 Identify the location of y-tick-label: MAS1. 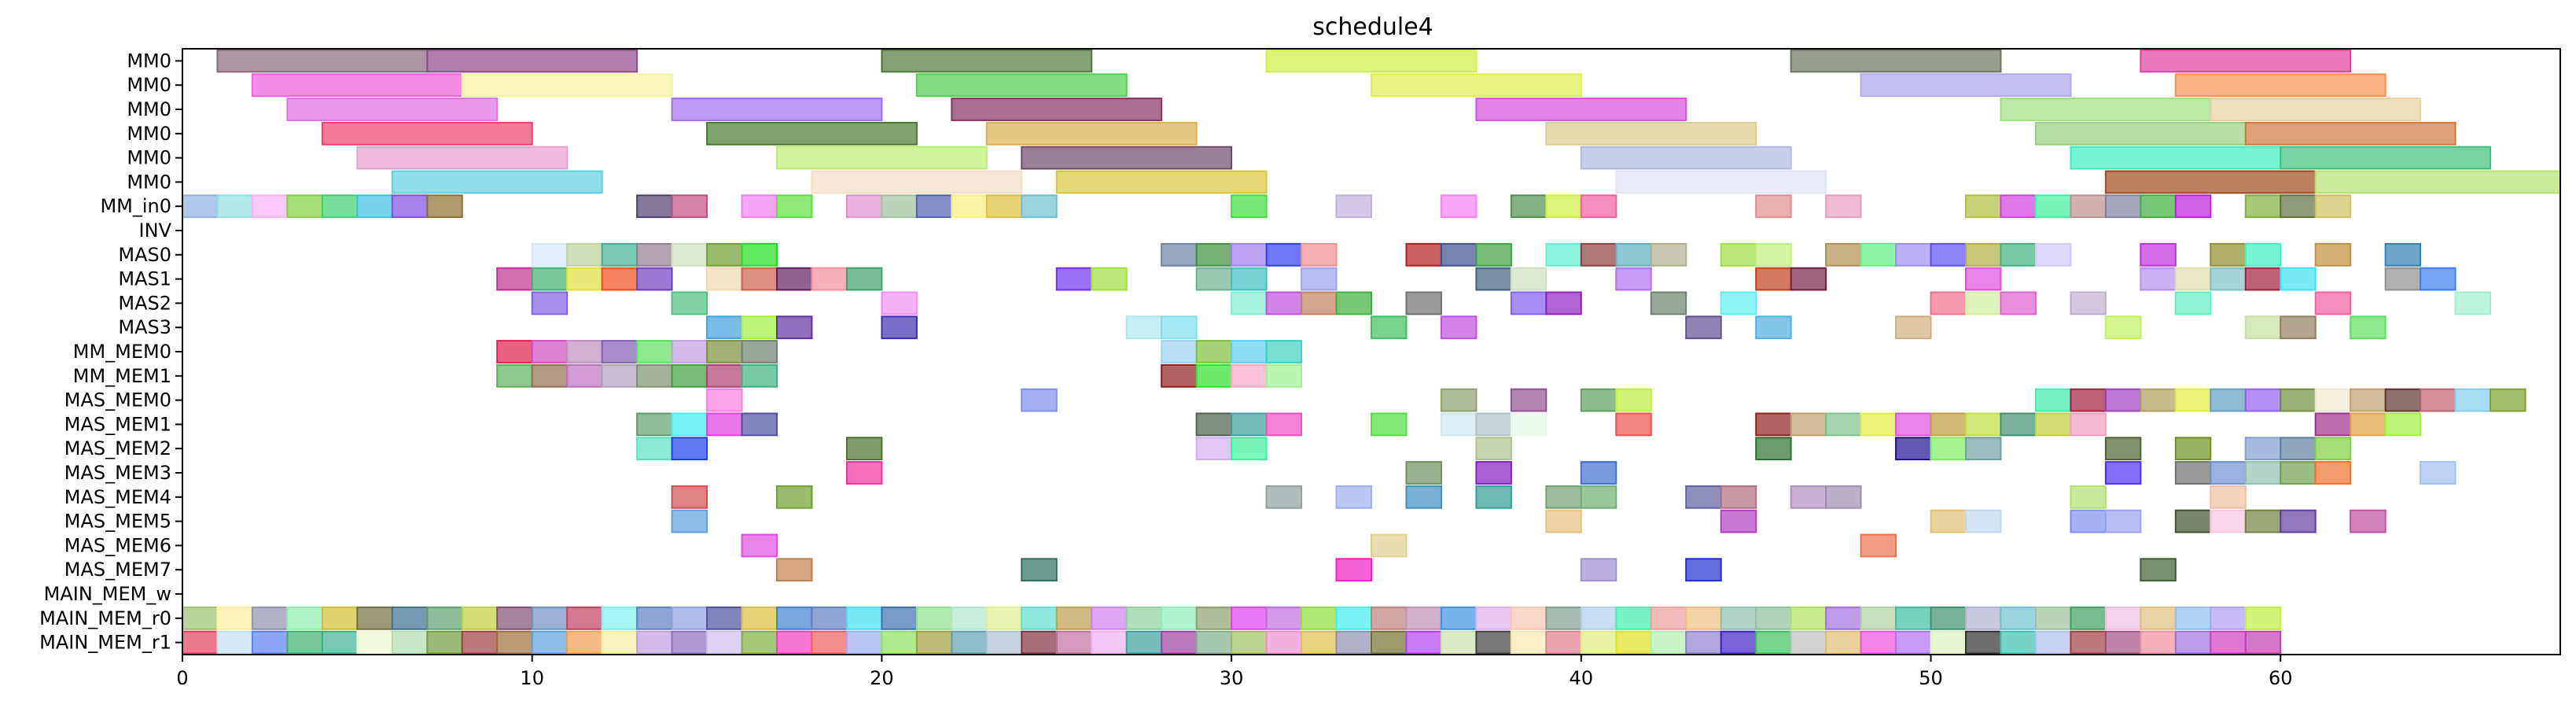
(144, 279).